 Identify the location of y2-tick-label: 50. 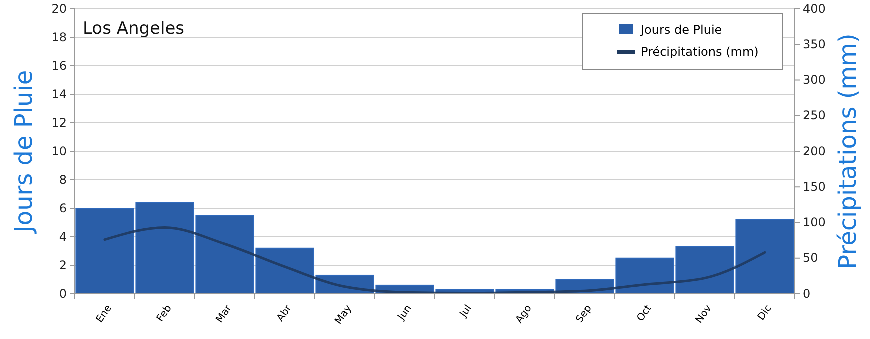
(810, 258).